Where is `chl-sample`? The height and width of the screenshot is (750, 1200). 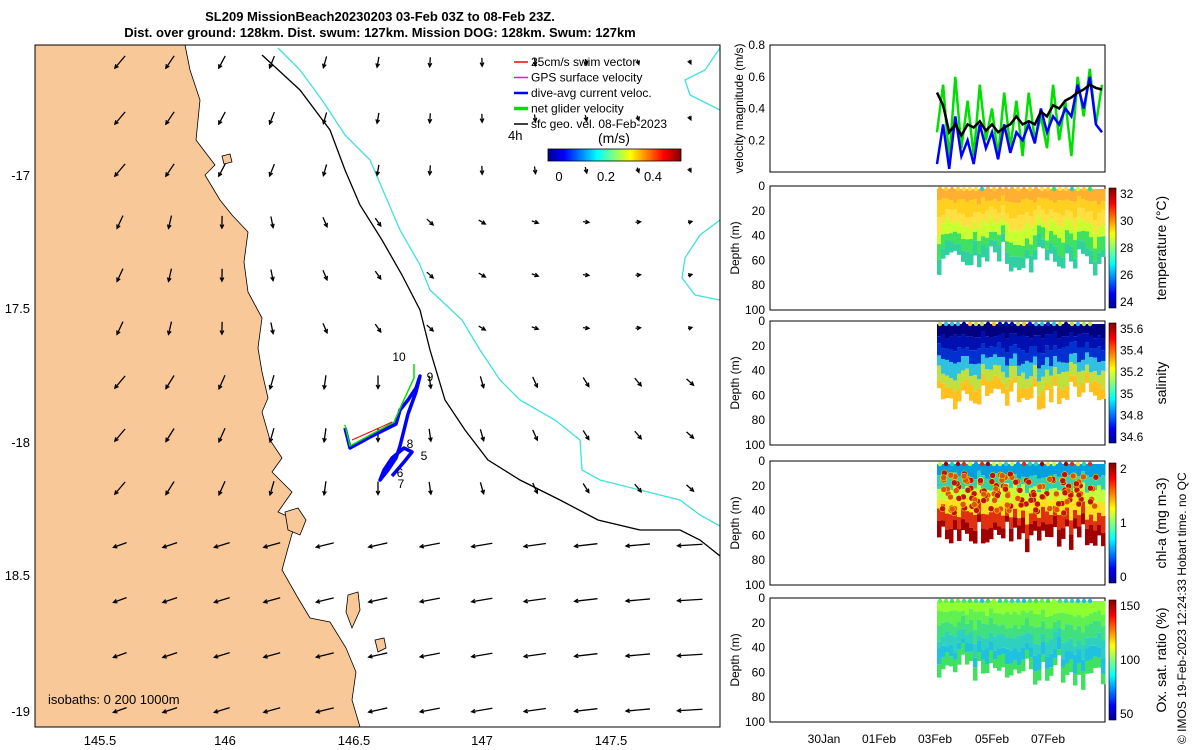 chl-sample is located at coordinates (968, 490).